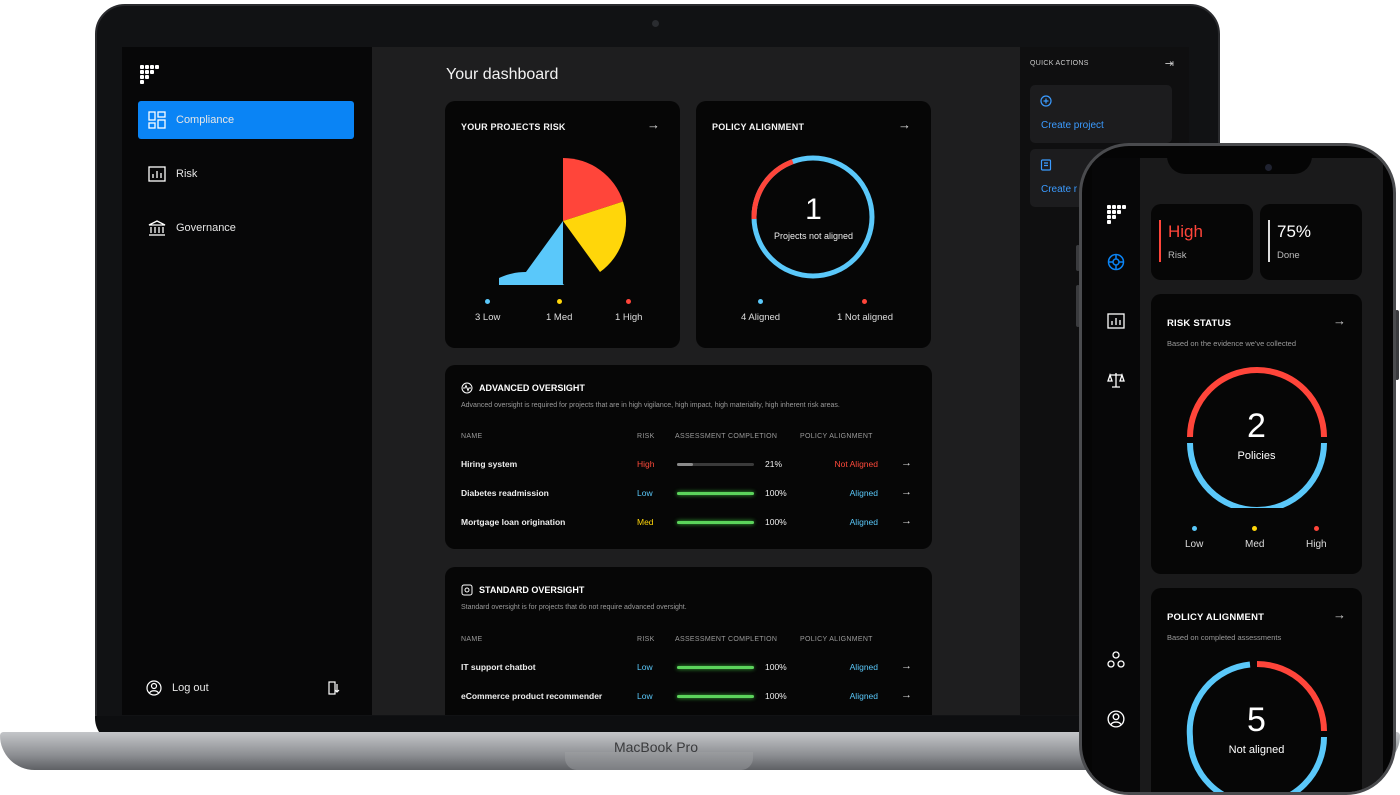 Image resolution: width=1400 pixels, height=795 pixels. Describe the element at coordinates (505, 493) in the screenshot. I see `row-name: Diabetes readmission` at that location.